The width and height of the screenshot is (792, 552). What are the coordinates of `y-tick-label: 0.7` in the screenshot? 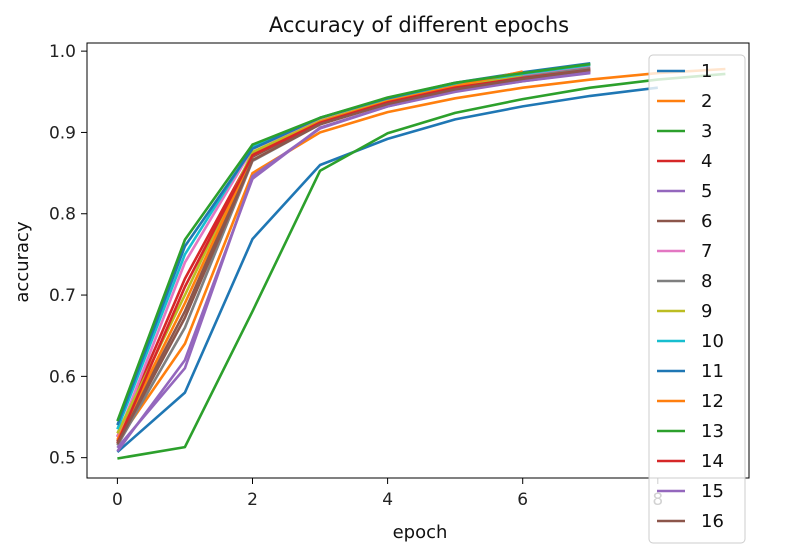 It's located at (62, 296).